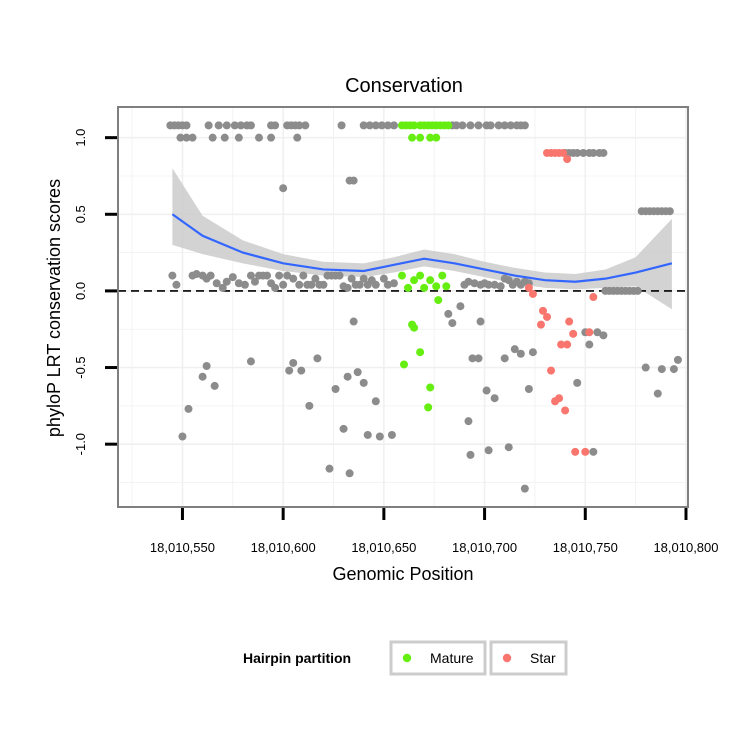 This screenshot has width=750, height=750. I want to click on x-tick-label: 18,010,550, so click(182, 547).